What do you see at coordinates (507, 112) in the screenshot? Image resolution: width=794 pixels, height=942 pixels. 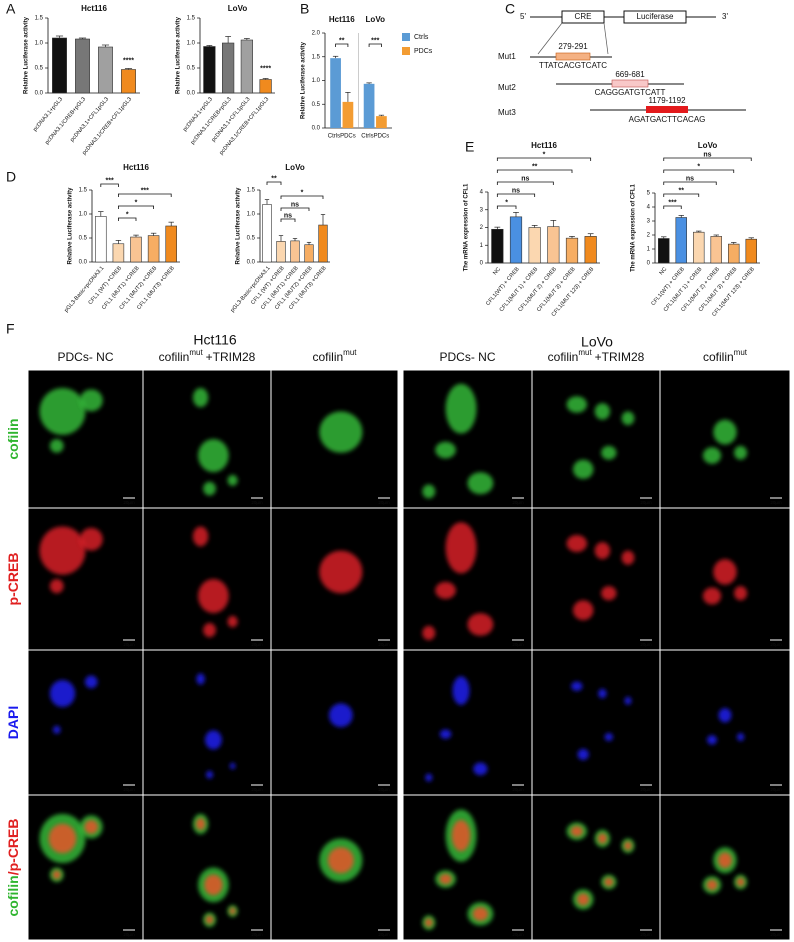 I see `mutant-name: Mut3` at bounding box center [507, 112].